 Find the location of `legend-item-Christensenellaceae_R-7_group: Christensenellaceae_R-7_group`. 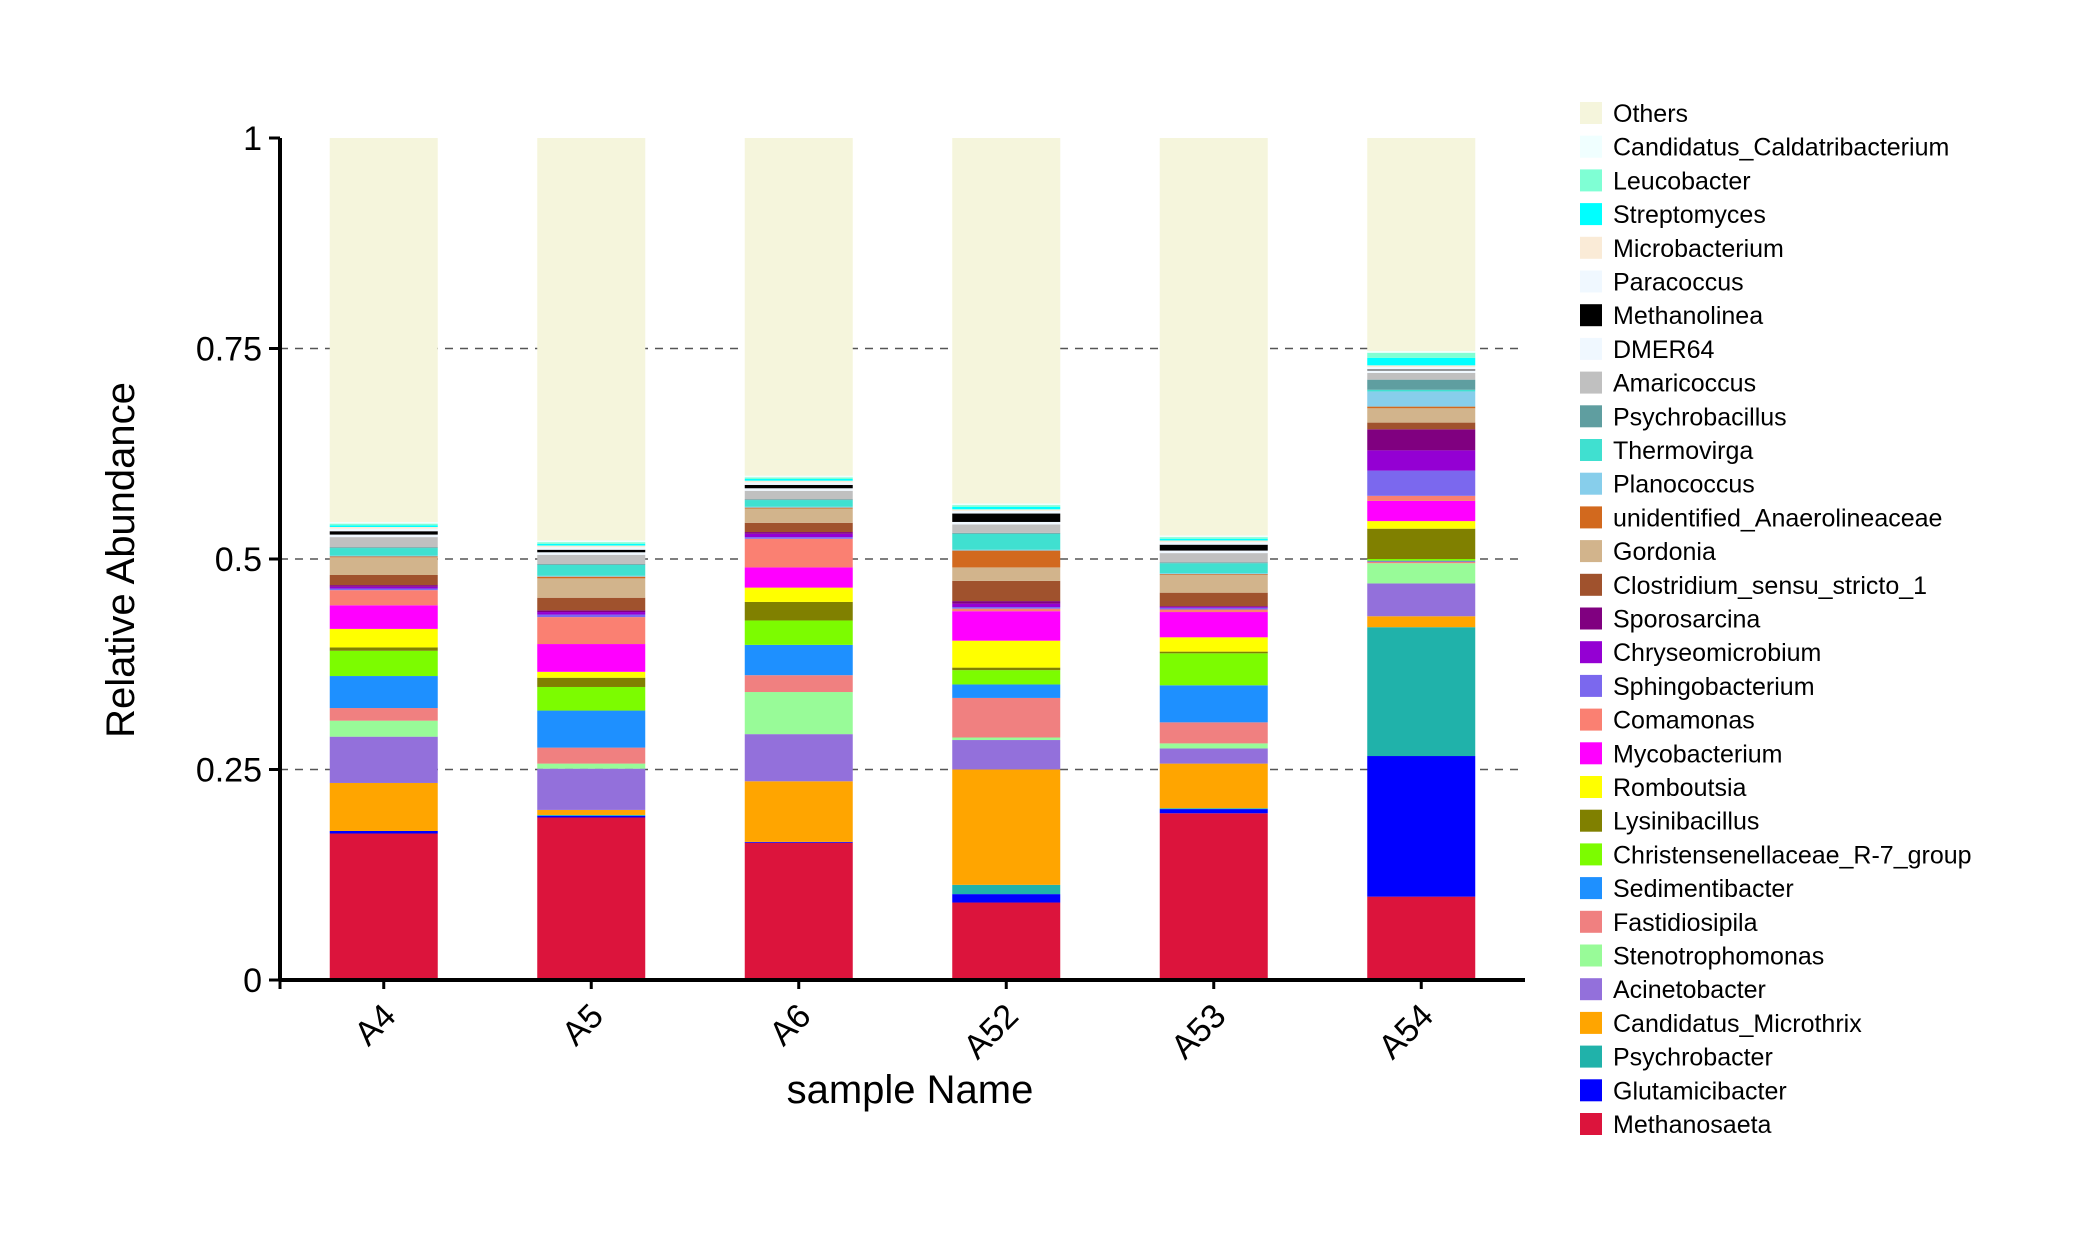

legend-item-Christensenellaceae_R-7_group: Christensenellaceae_R-7_group is located at coordinates (1776, 855).